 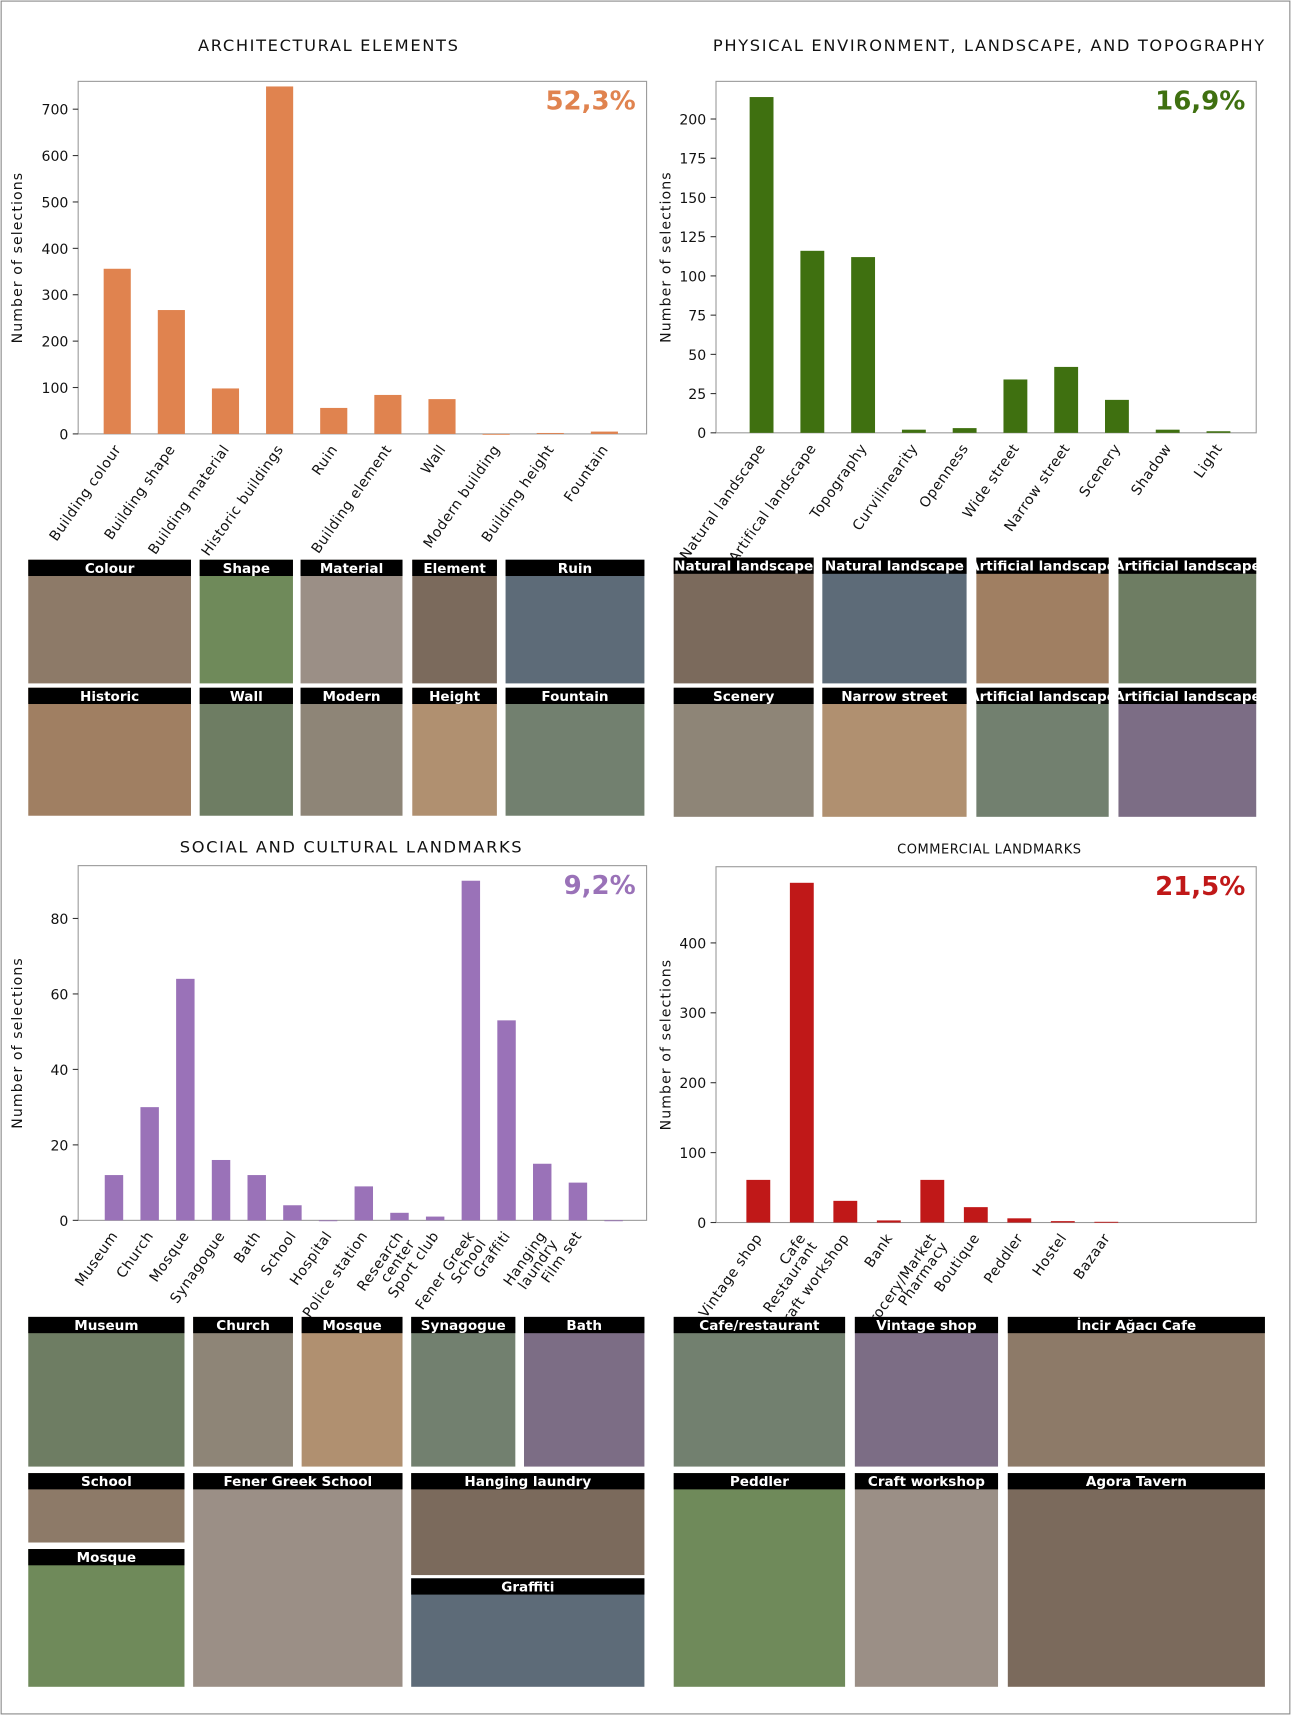 I want to click on y-tick-label: 40, so click(x=59, y=1071).